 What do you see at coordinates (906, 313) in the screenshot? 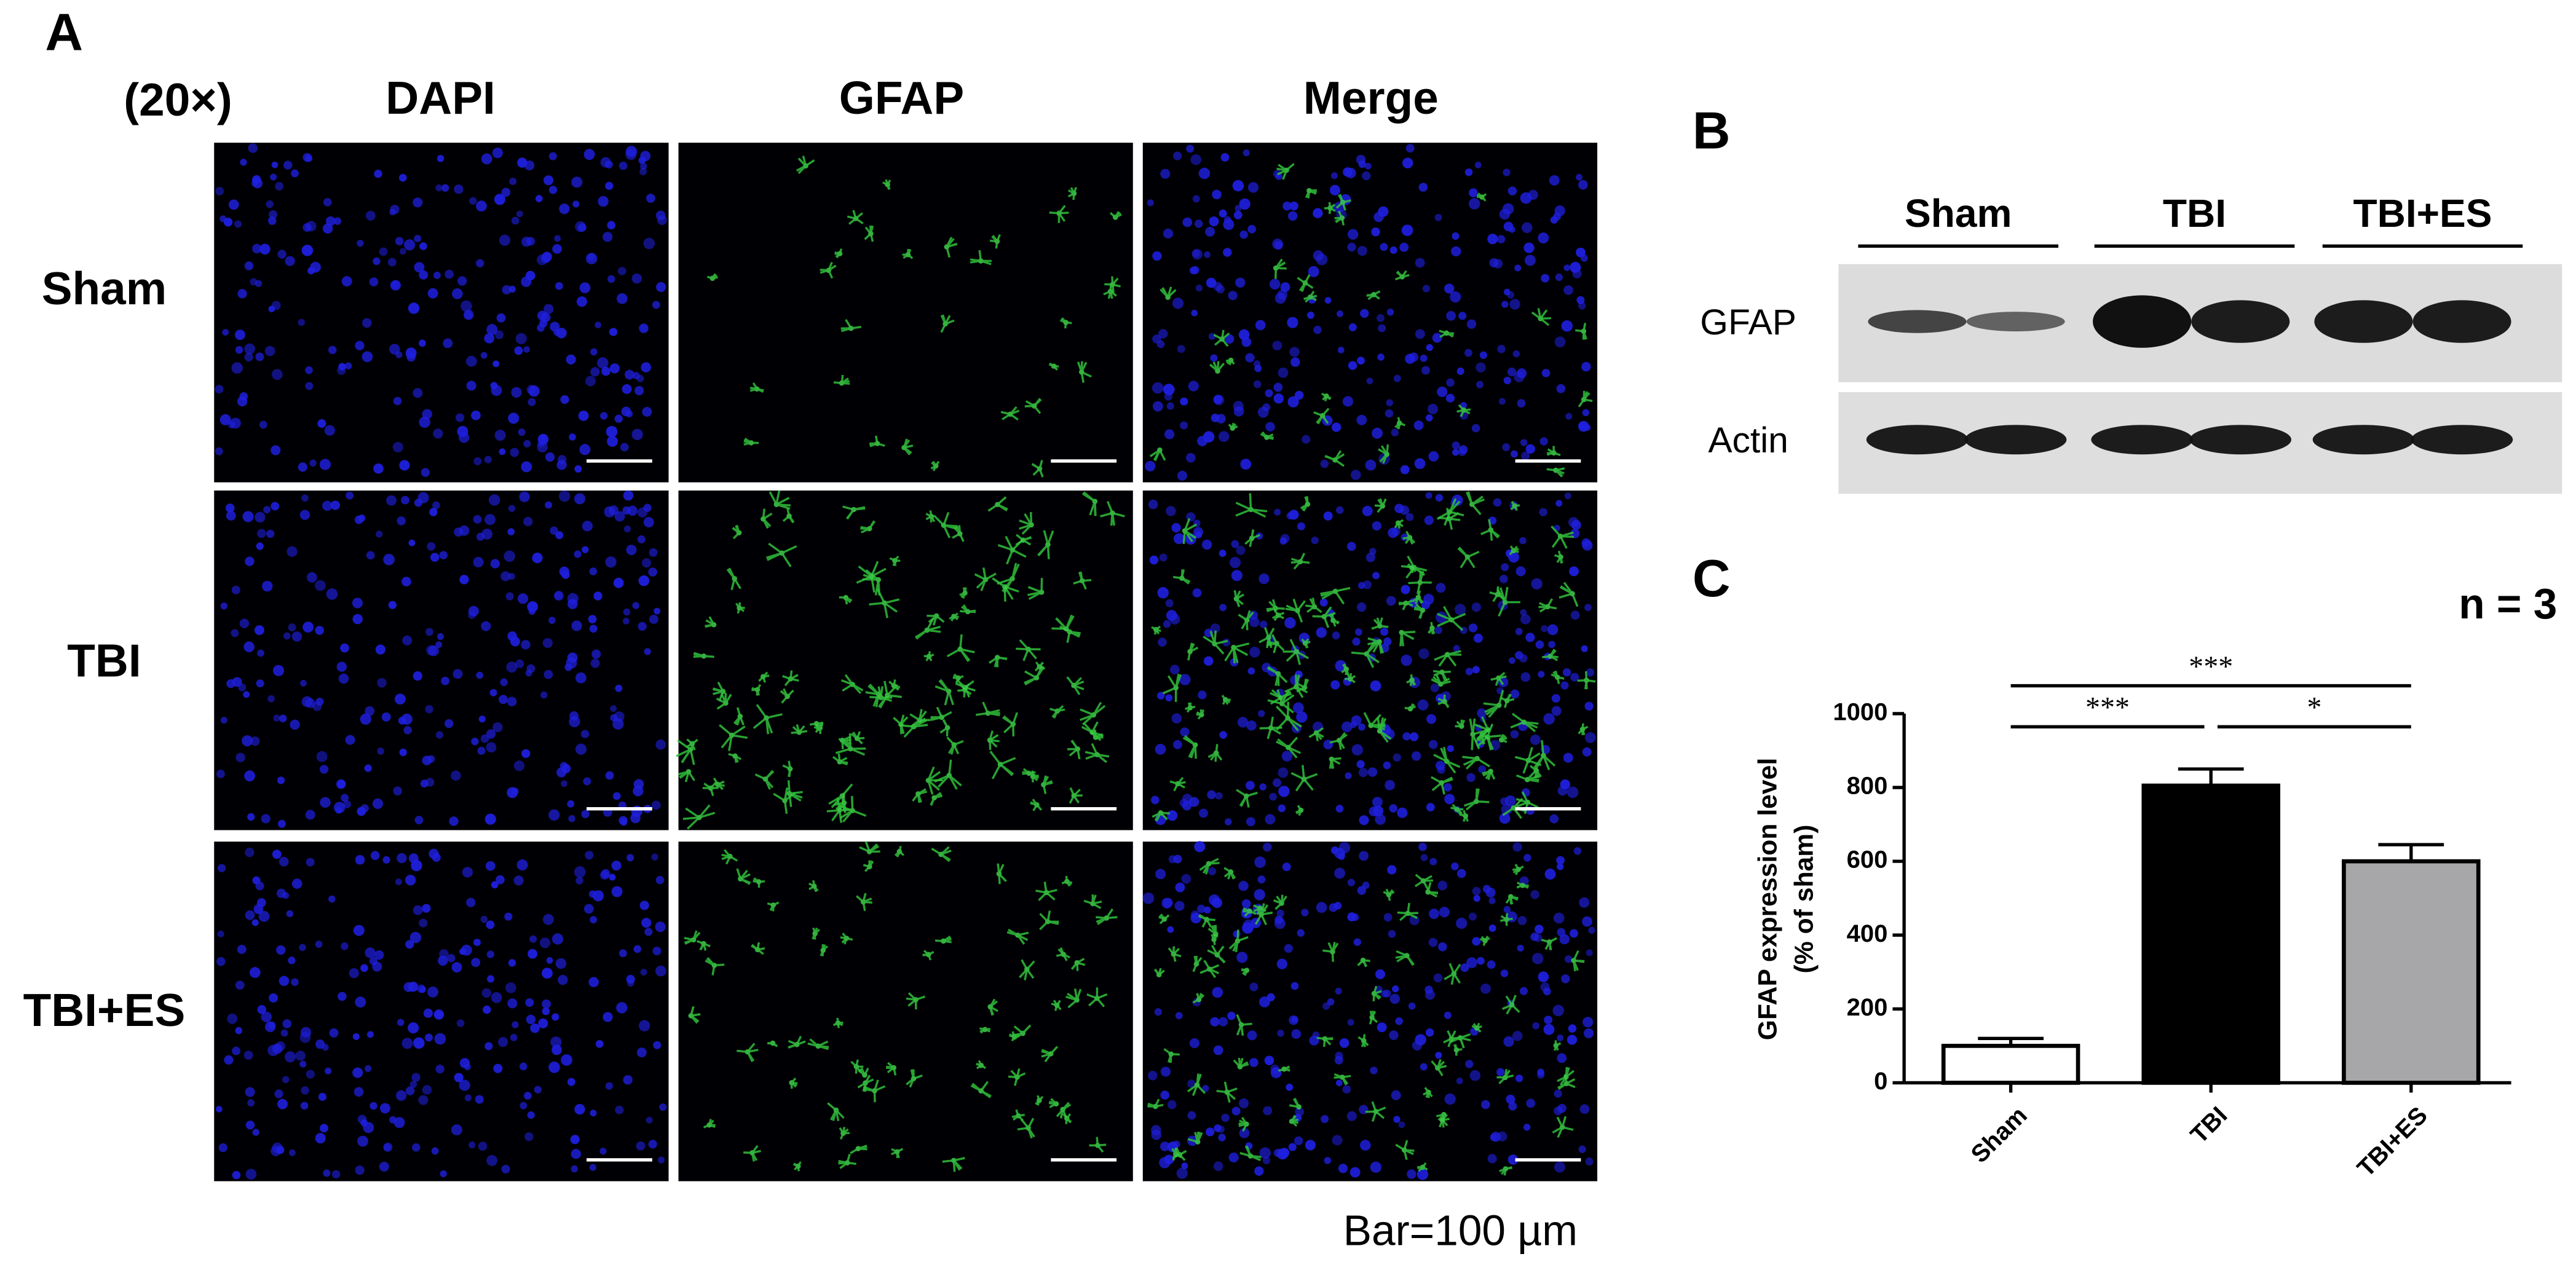
I see `micrograph` at bounding box center [906, 313].